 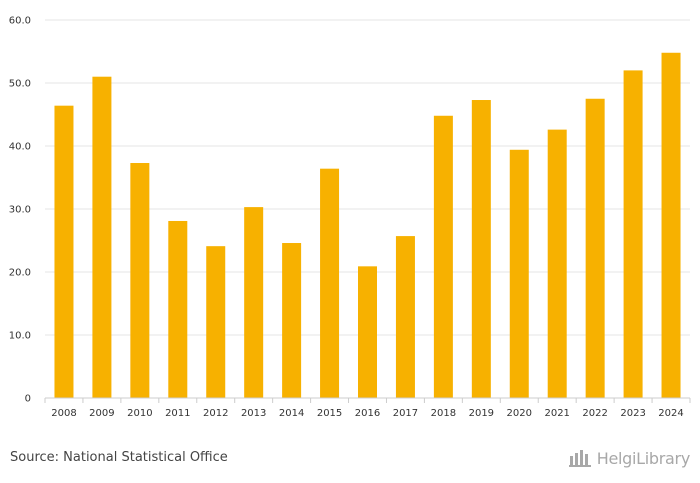 What do you see at coordinates (519, 413) in the screenshot?
I see `x-tick-label: 2020` at bounding box center [519, 413].